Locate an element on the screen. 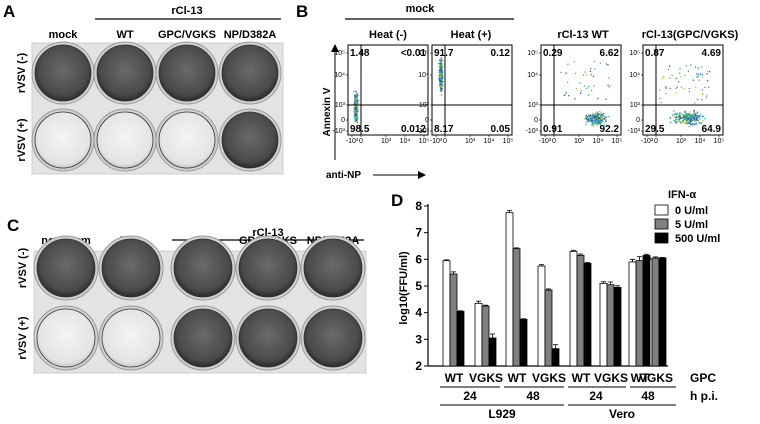 This screenshot has height=424, width=760. y-tick-label: -10³ is located at coordinates (532, 131).